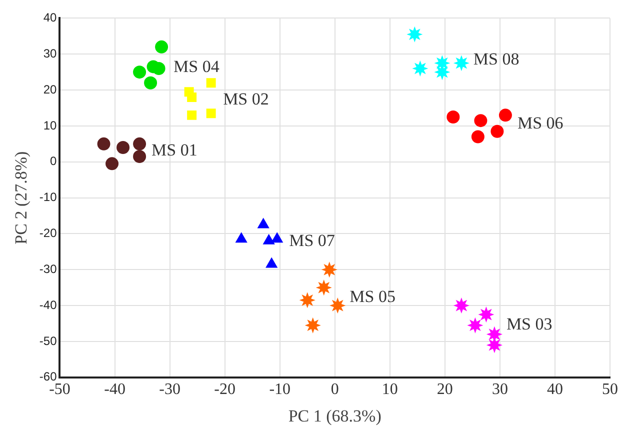  What do you see at coordinates (50, 89) in the screenshot?
I see `y-tick-label: 20` at bounding box center [50, 89].